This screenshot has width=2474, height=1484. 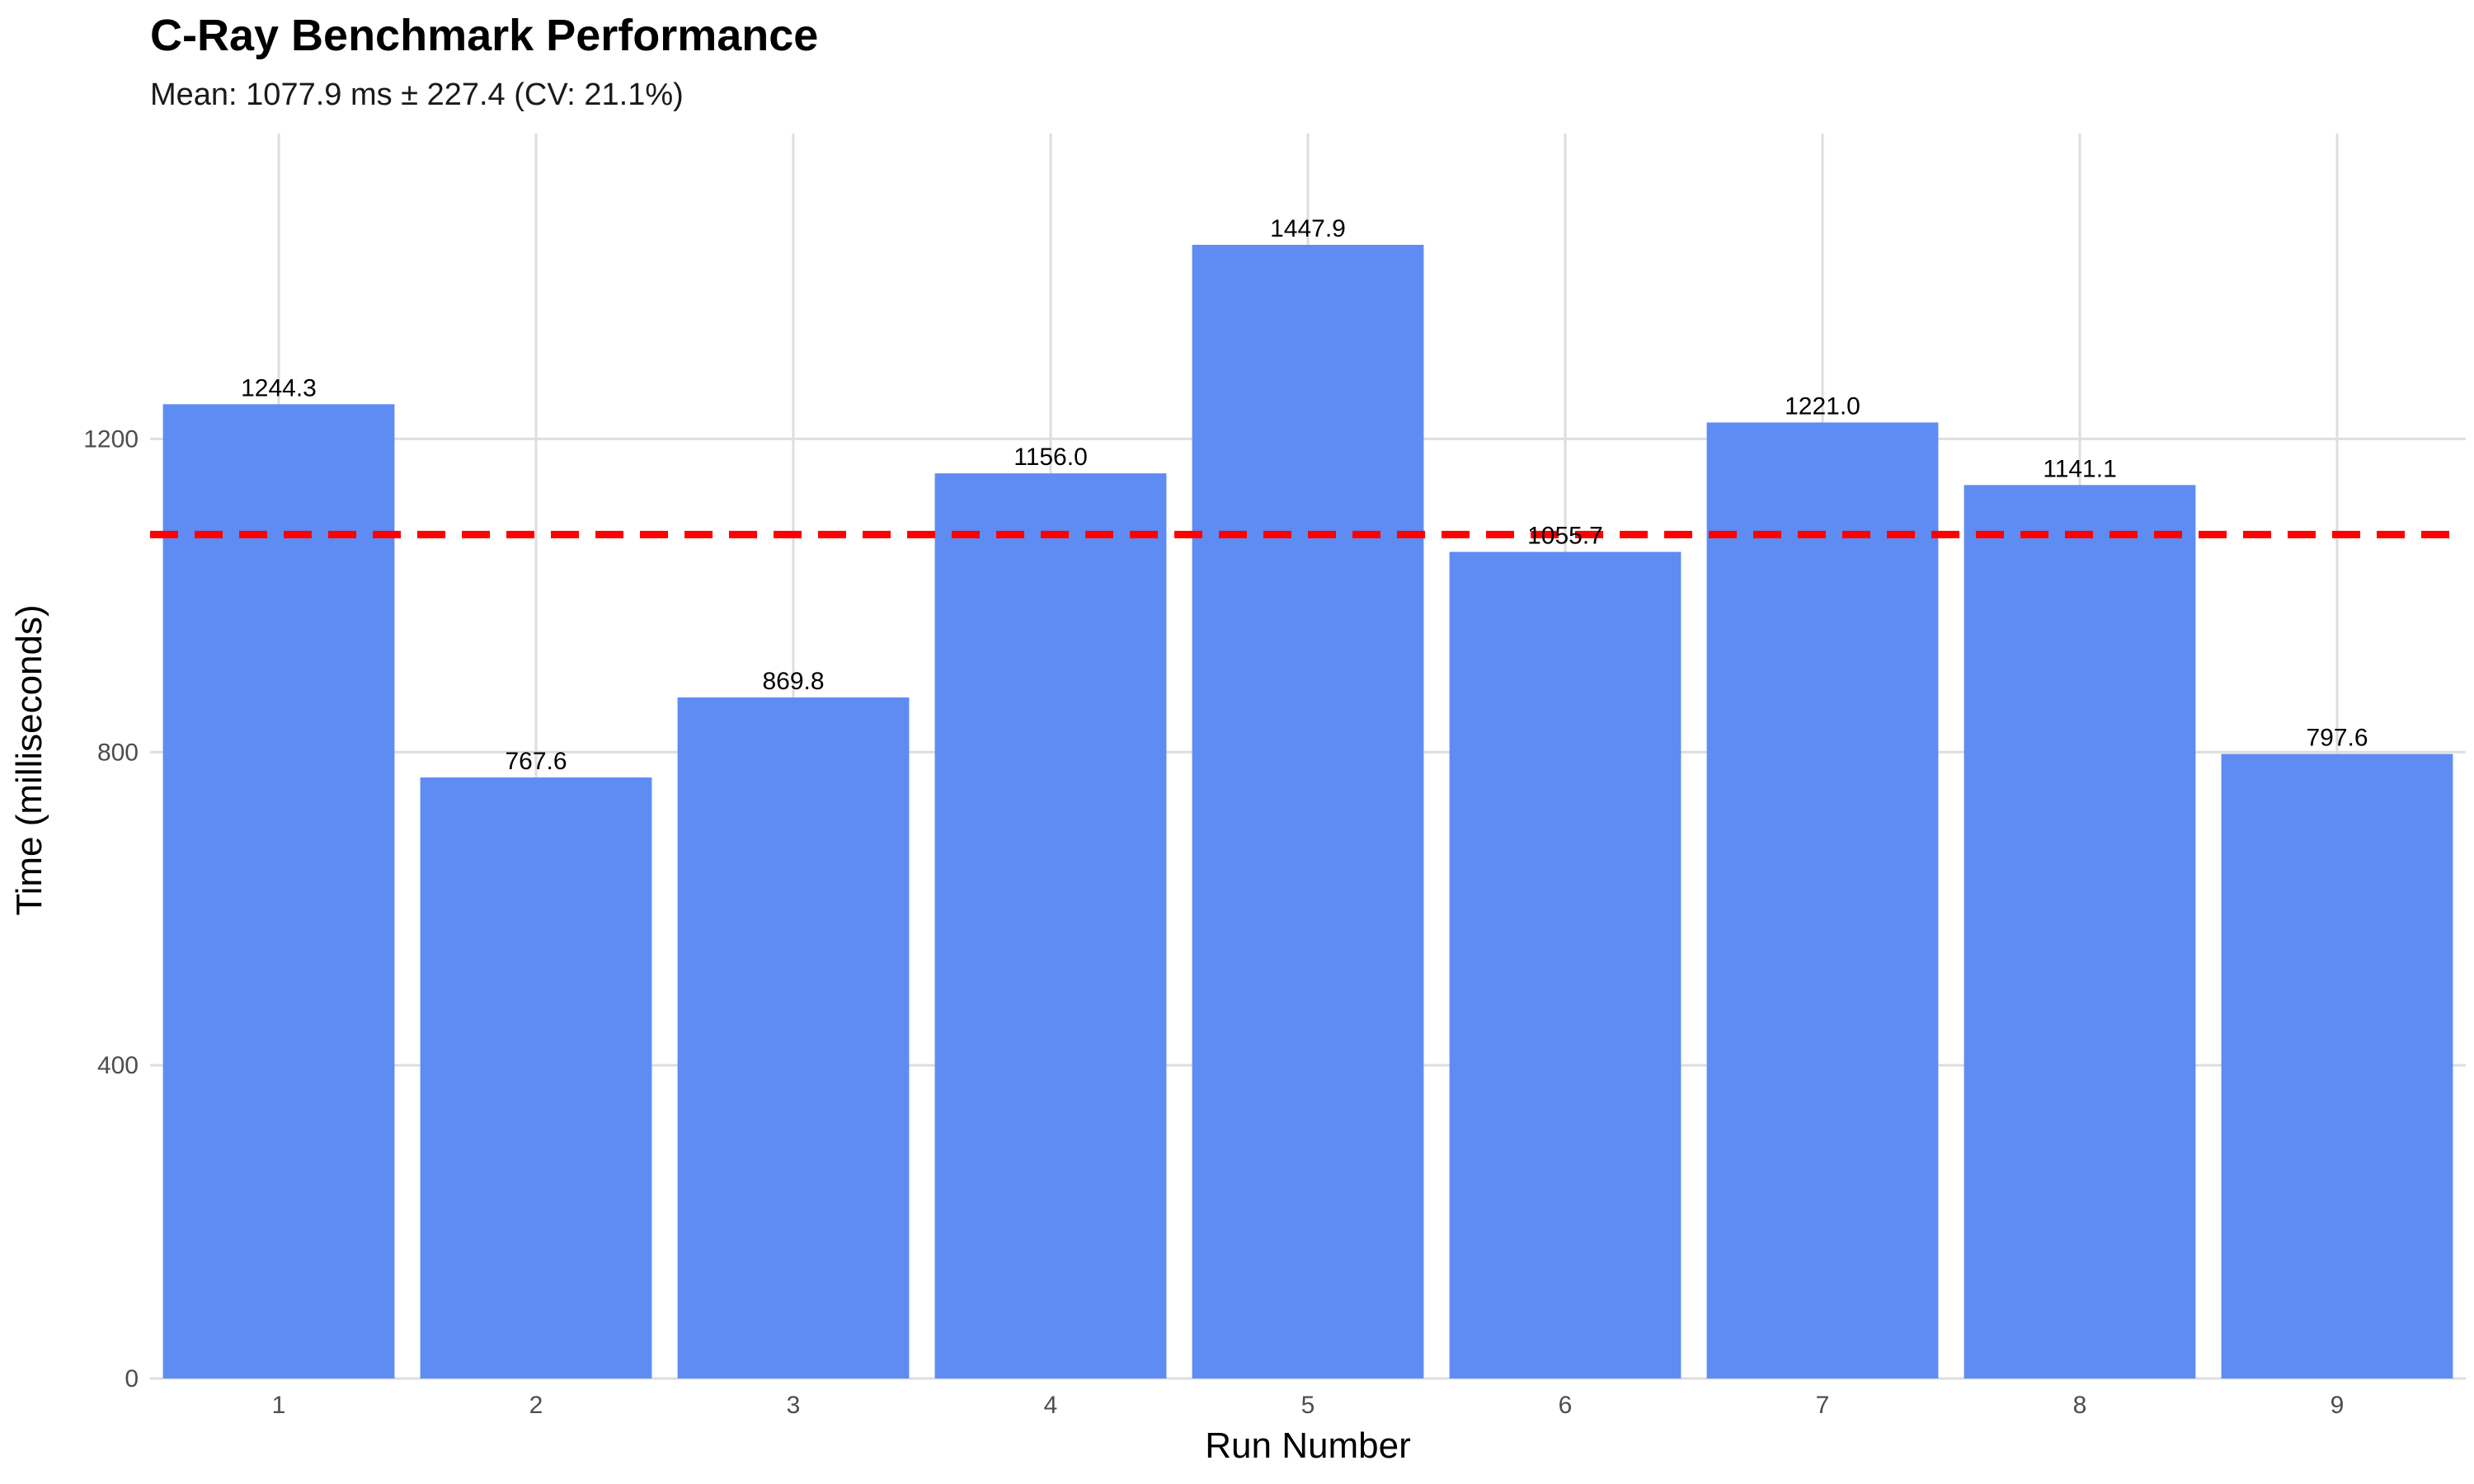 I want to click on data-label-run-5: 1447.9, so click(x=1308, y=228).